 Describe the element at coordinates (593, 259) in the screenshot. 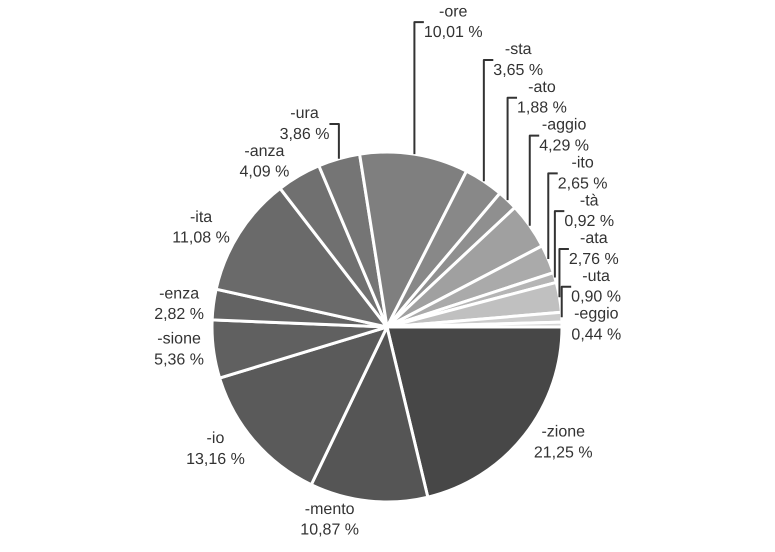

I see `data-label: 2,76 %` at that location.